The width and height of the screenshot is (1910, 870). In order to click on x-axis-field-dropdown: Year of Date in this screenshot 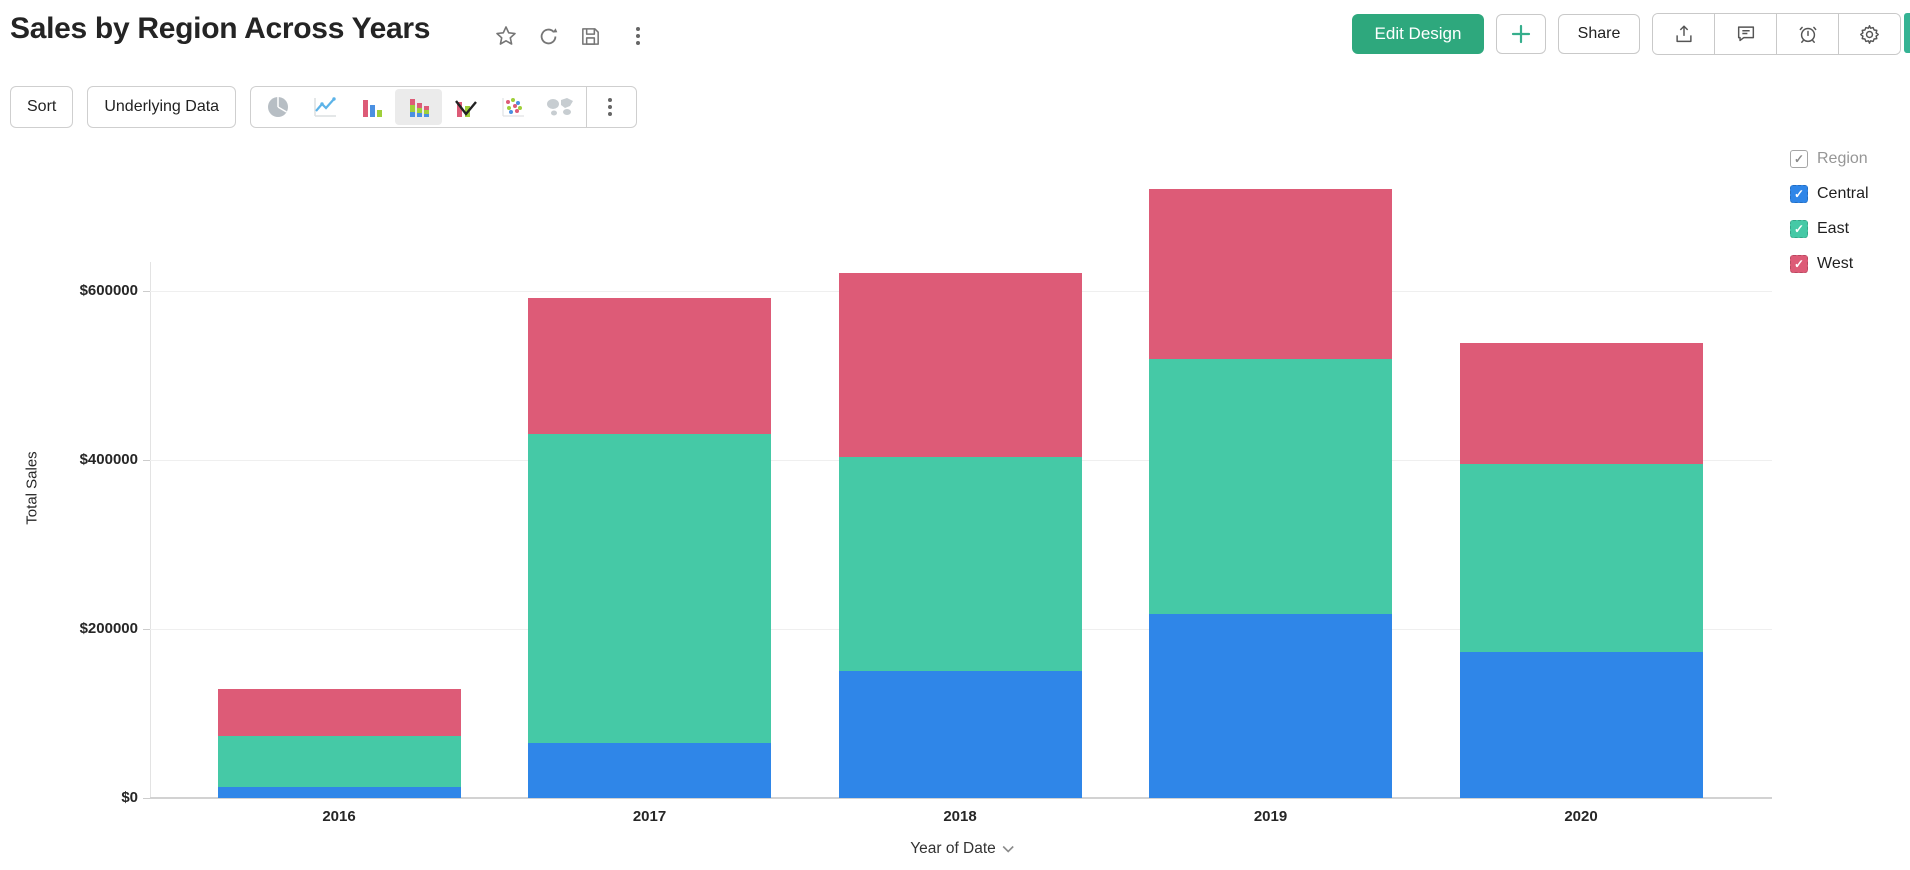, I will do `click(962, 849)`.